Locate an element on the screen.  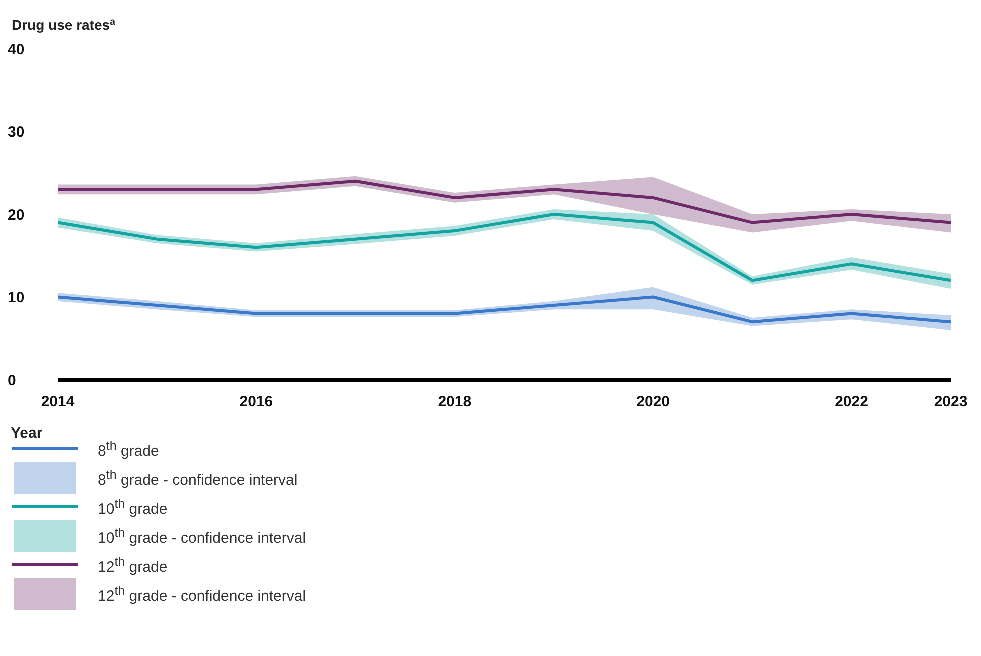
x-tick-label: 2016 is located at coordinates (257, 402).